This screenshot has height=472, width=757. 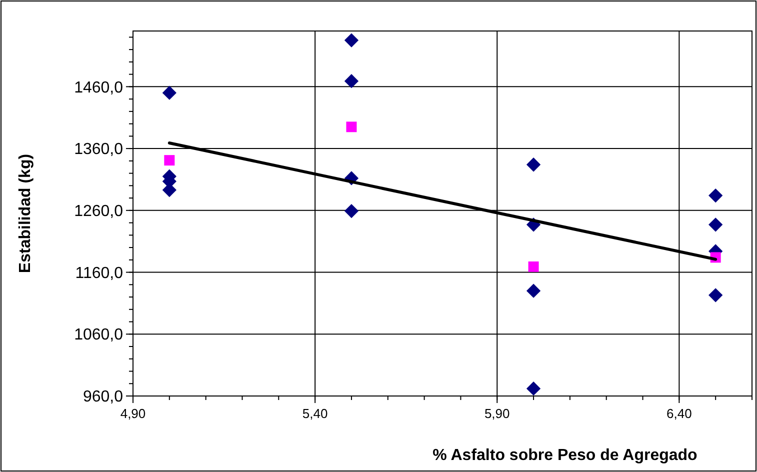 What do you see at coordinates (99, 149) in the screenshot?
I see `y-tick-label: 1360,0` at bounding box center [99, 149].